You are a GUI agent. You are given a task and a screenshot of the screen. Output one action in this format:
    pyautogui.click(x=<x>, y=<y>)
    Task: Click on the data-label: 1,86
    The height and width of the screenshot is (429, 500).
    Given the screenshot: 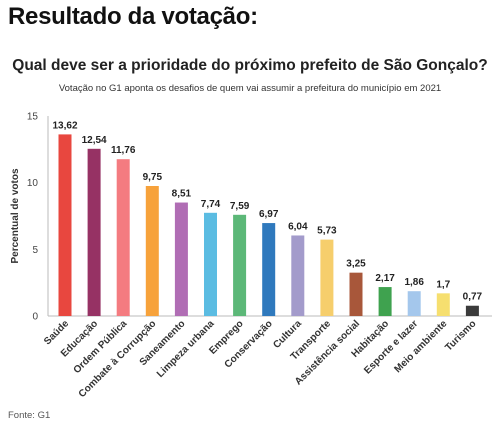 What is the action you would take?
    pyautogui.click(x=414, y=282)
    